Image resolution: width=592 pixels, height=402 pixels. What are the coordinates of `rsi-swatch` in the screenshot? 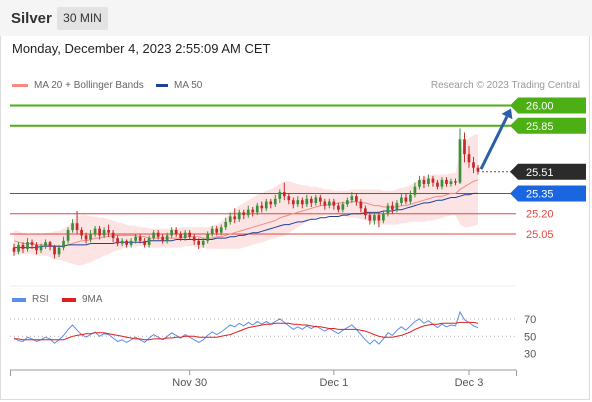 It's located at (19, 299).